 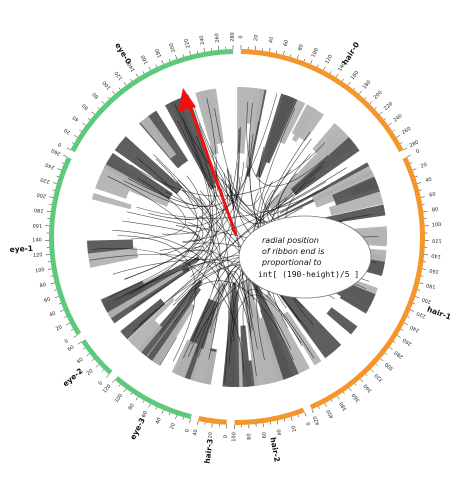 What do you see at coordinates (137, 428) in the screenshot?
I see `segment-label-eye-3: eye-3` at bounding box center [137, 428].